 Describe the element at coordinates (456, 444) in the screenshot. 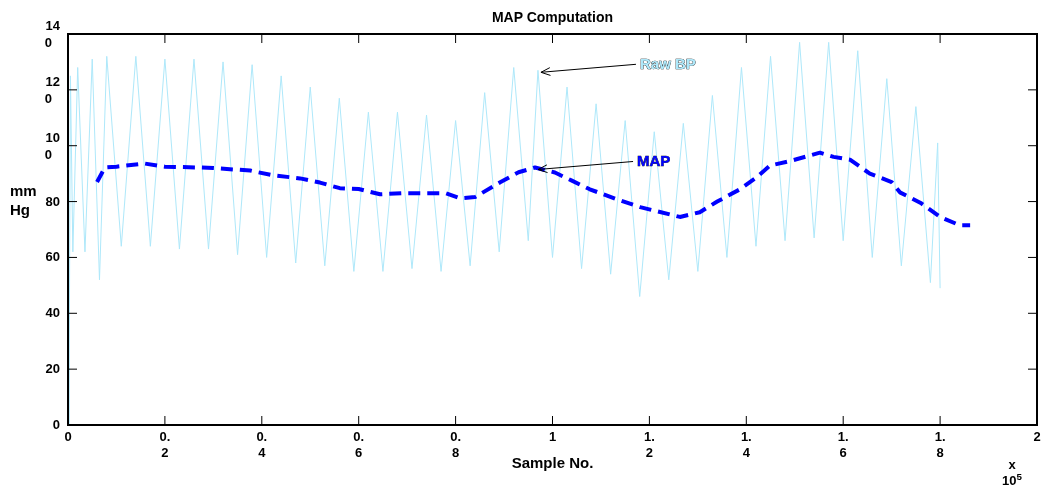

I see `x-tick-label: 0. 8` at that location.